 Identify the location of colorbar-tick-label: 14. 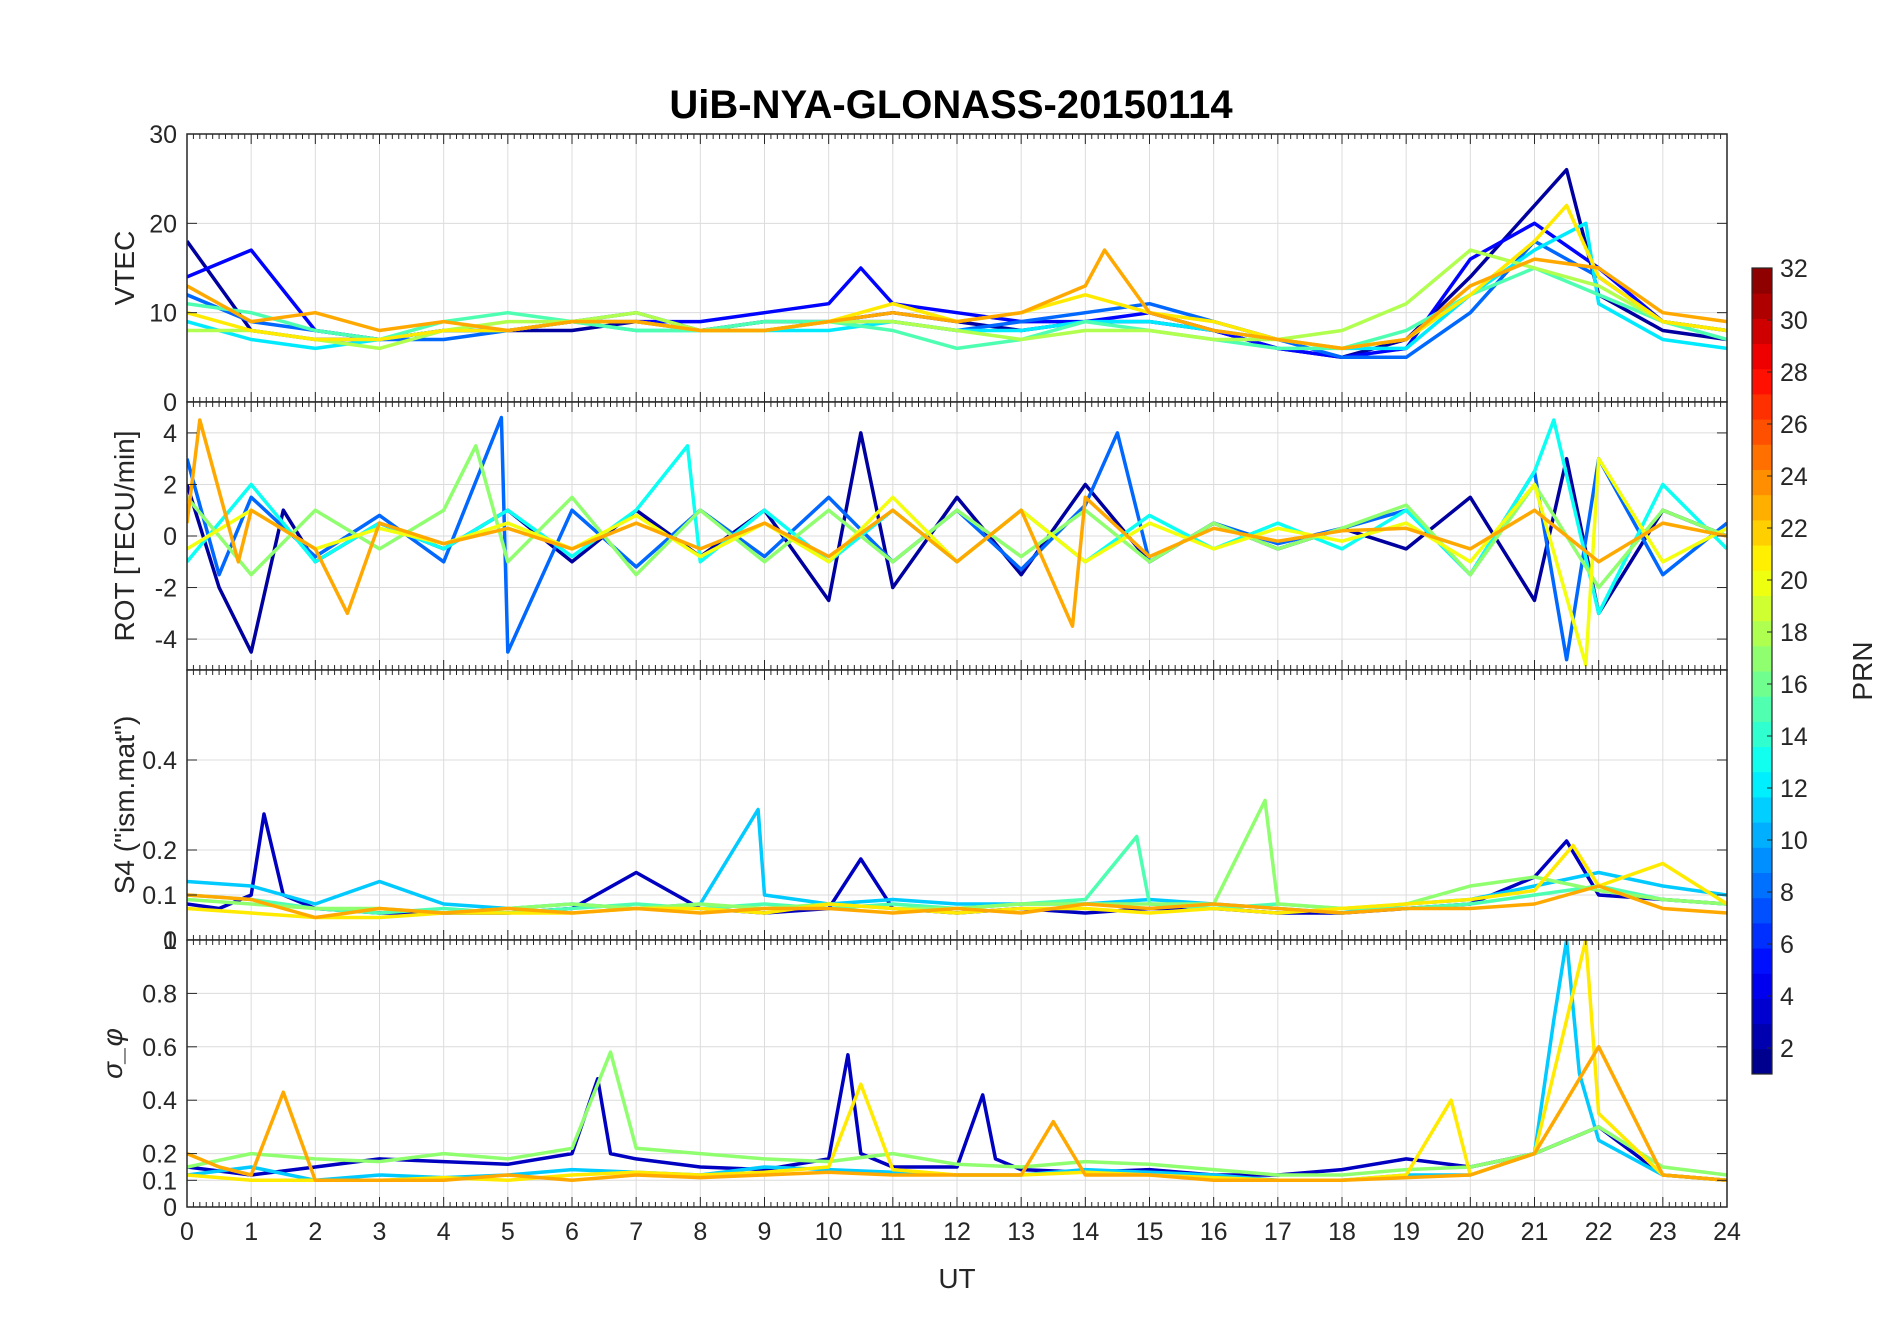
(1794, 737).